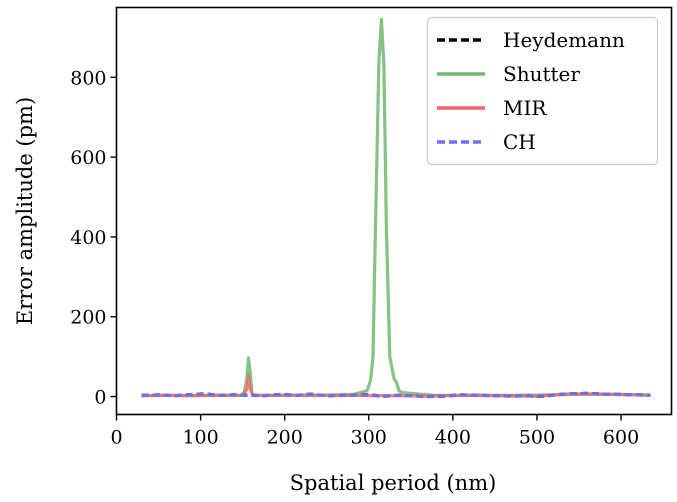  I want to click on x-axis-label: Spatial period (nm), so click(393, 483).